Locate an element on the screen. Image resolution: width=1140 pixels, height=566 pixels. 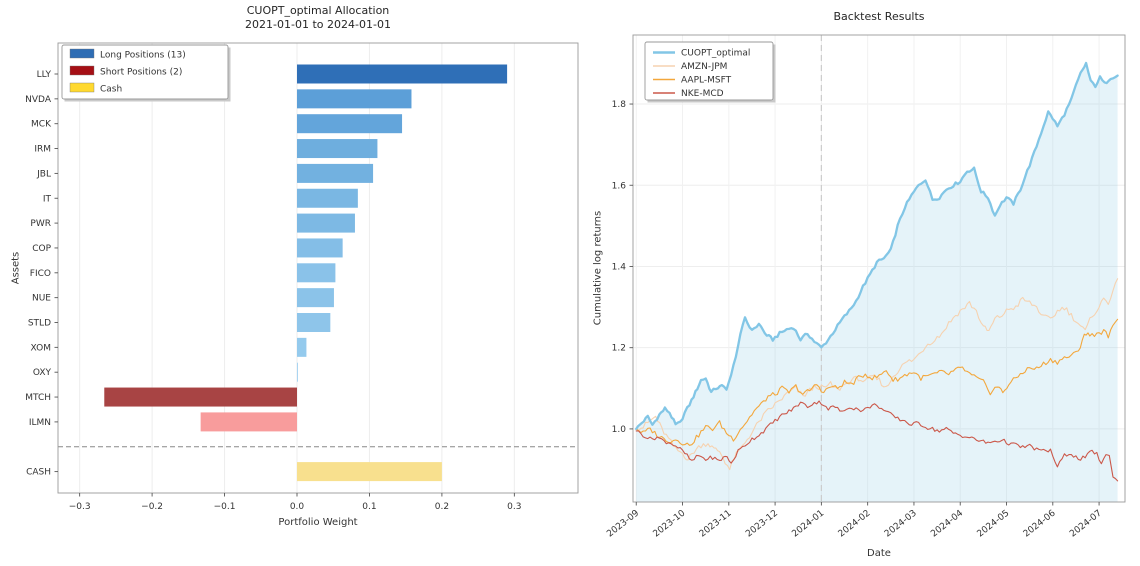
series-line-NKE-MCD is located at coordinates (877, 441).